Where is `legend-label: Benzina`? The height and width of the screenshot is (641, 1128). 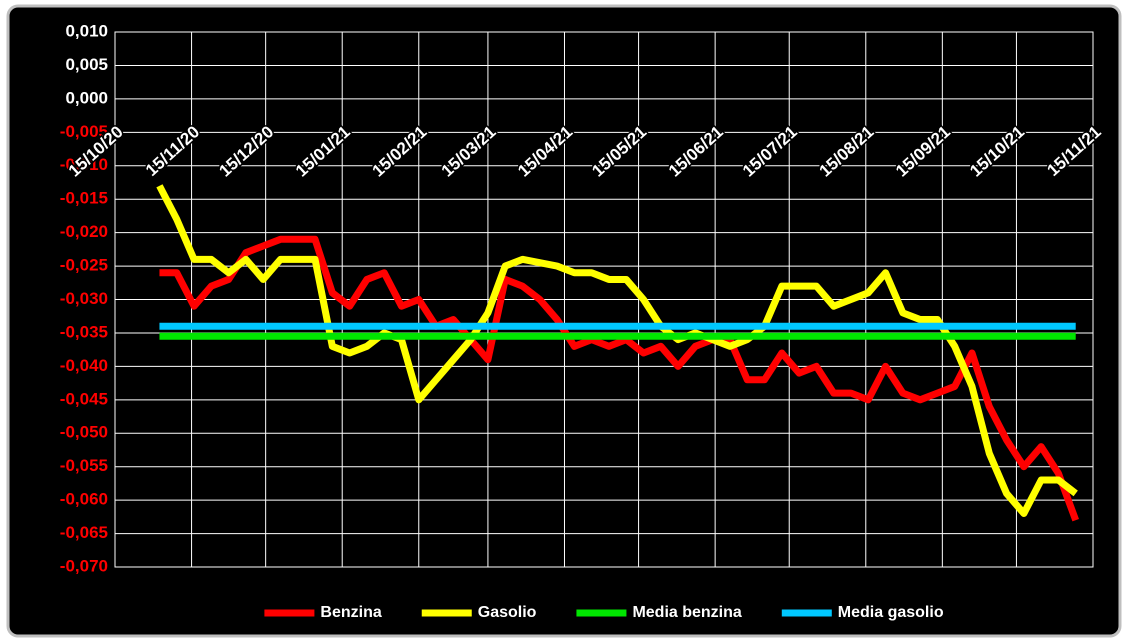 legend-label: Benzina is located at coordinates (350, 612).